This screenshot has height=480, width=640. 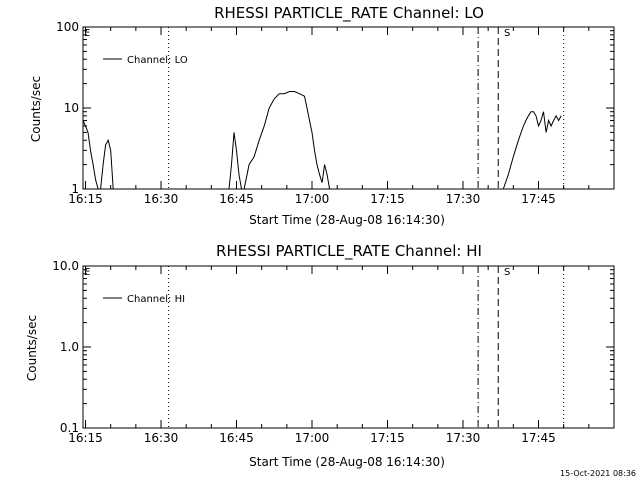 What do you see at coordinates (32, 348) in the screenshot?
I see `panel-hi-y-axis-label: Counts/sec` at bounding box center [32, 348].